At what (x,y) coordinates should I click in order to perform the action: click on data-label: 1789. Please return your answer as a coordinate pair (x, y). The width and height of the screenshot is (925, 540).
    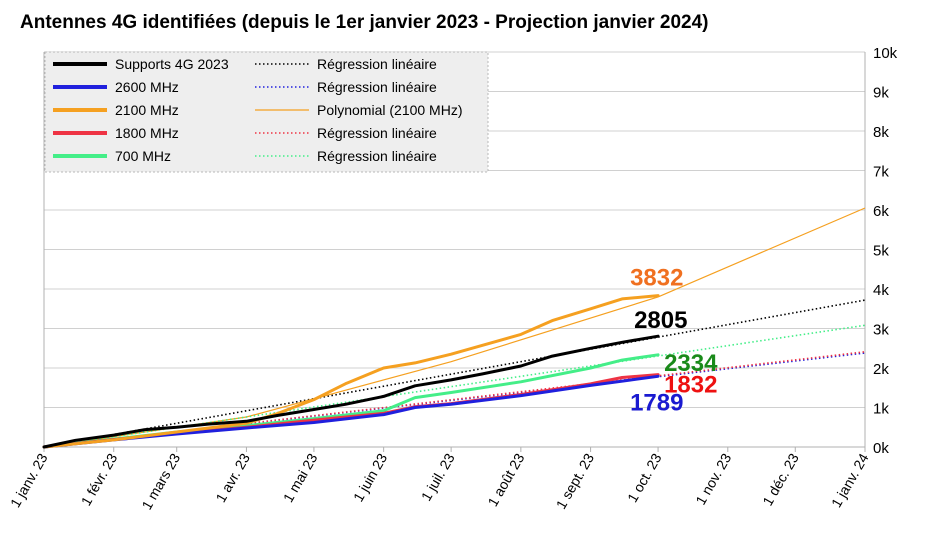
    Looking at the image, I should click on (656, 402).